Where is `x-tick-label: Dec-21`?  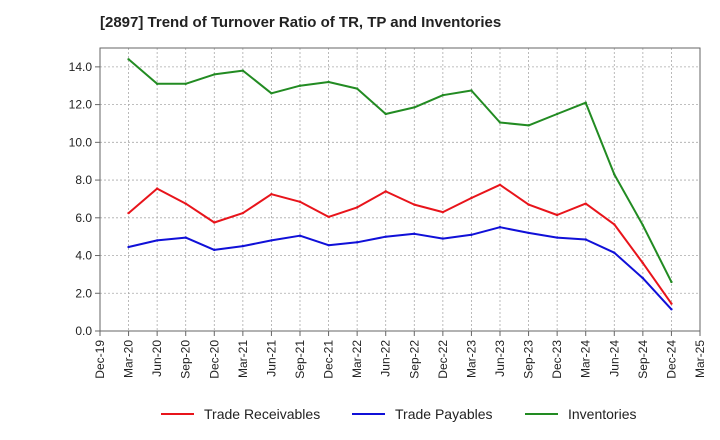
x-tick-label: Dec-21 is located at coordinates (329, 359).